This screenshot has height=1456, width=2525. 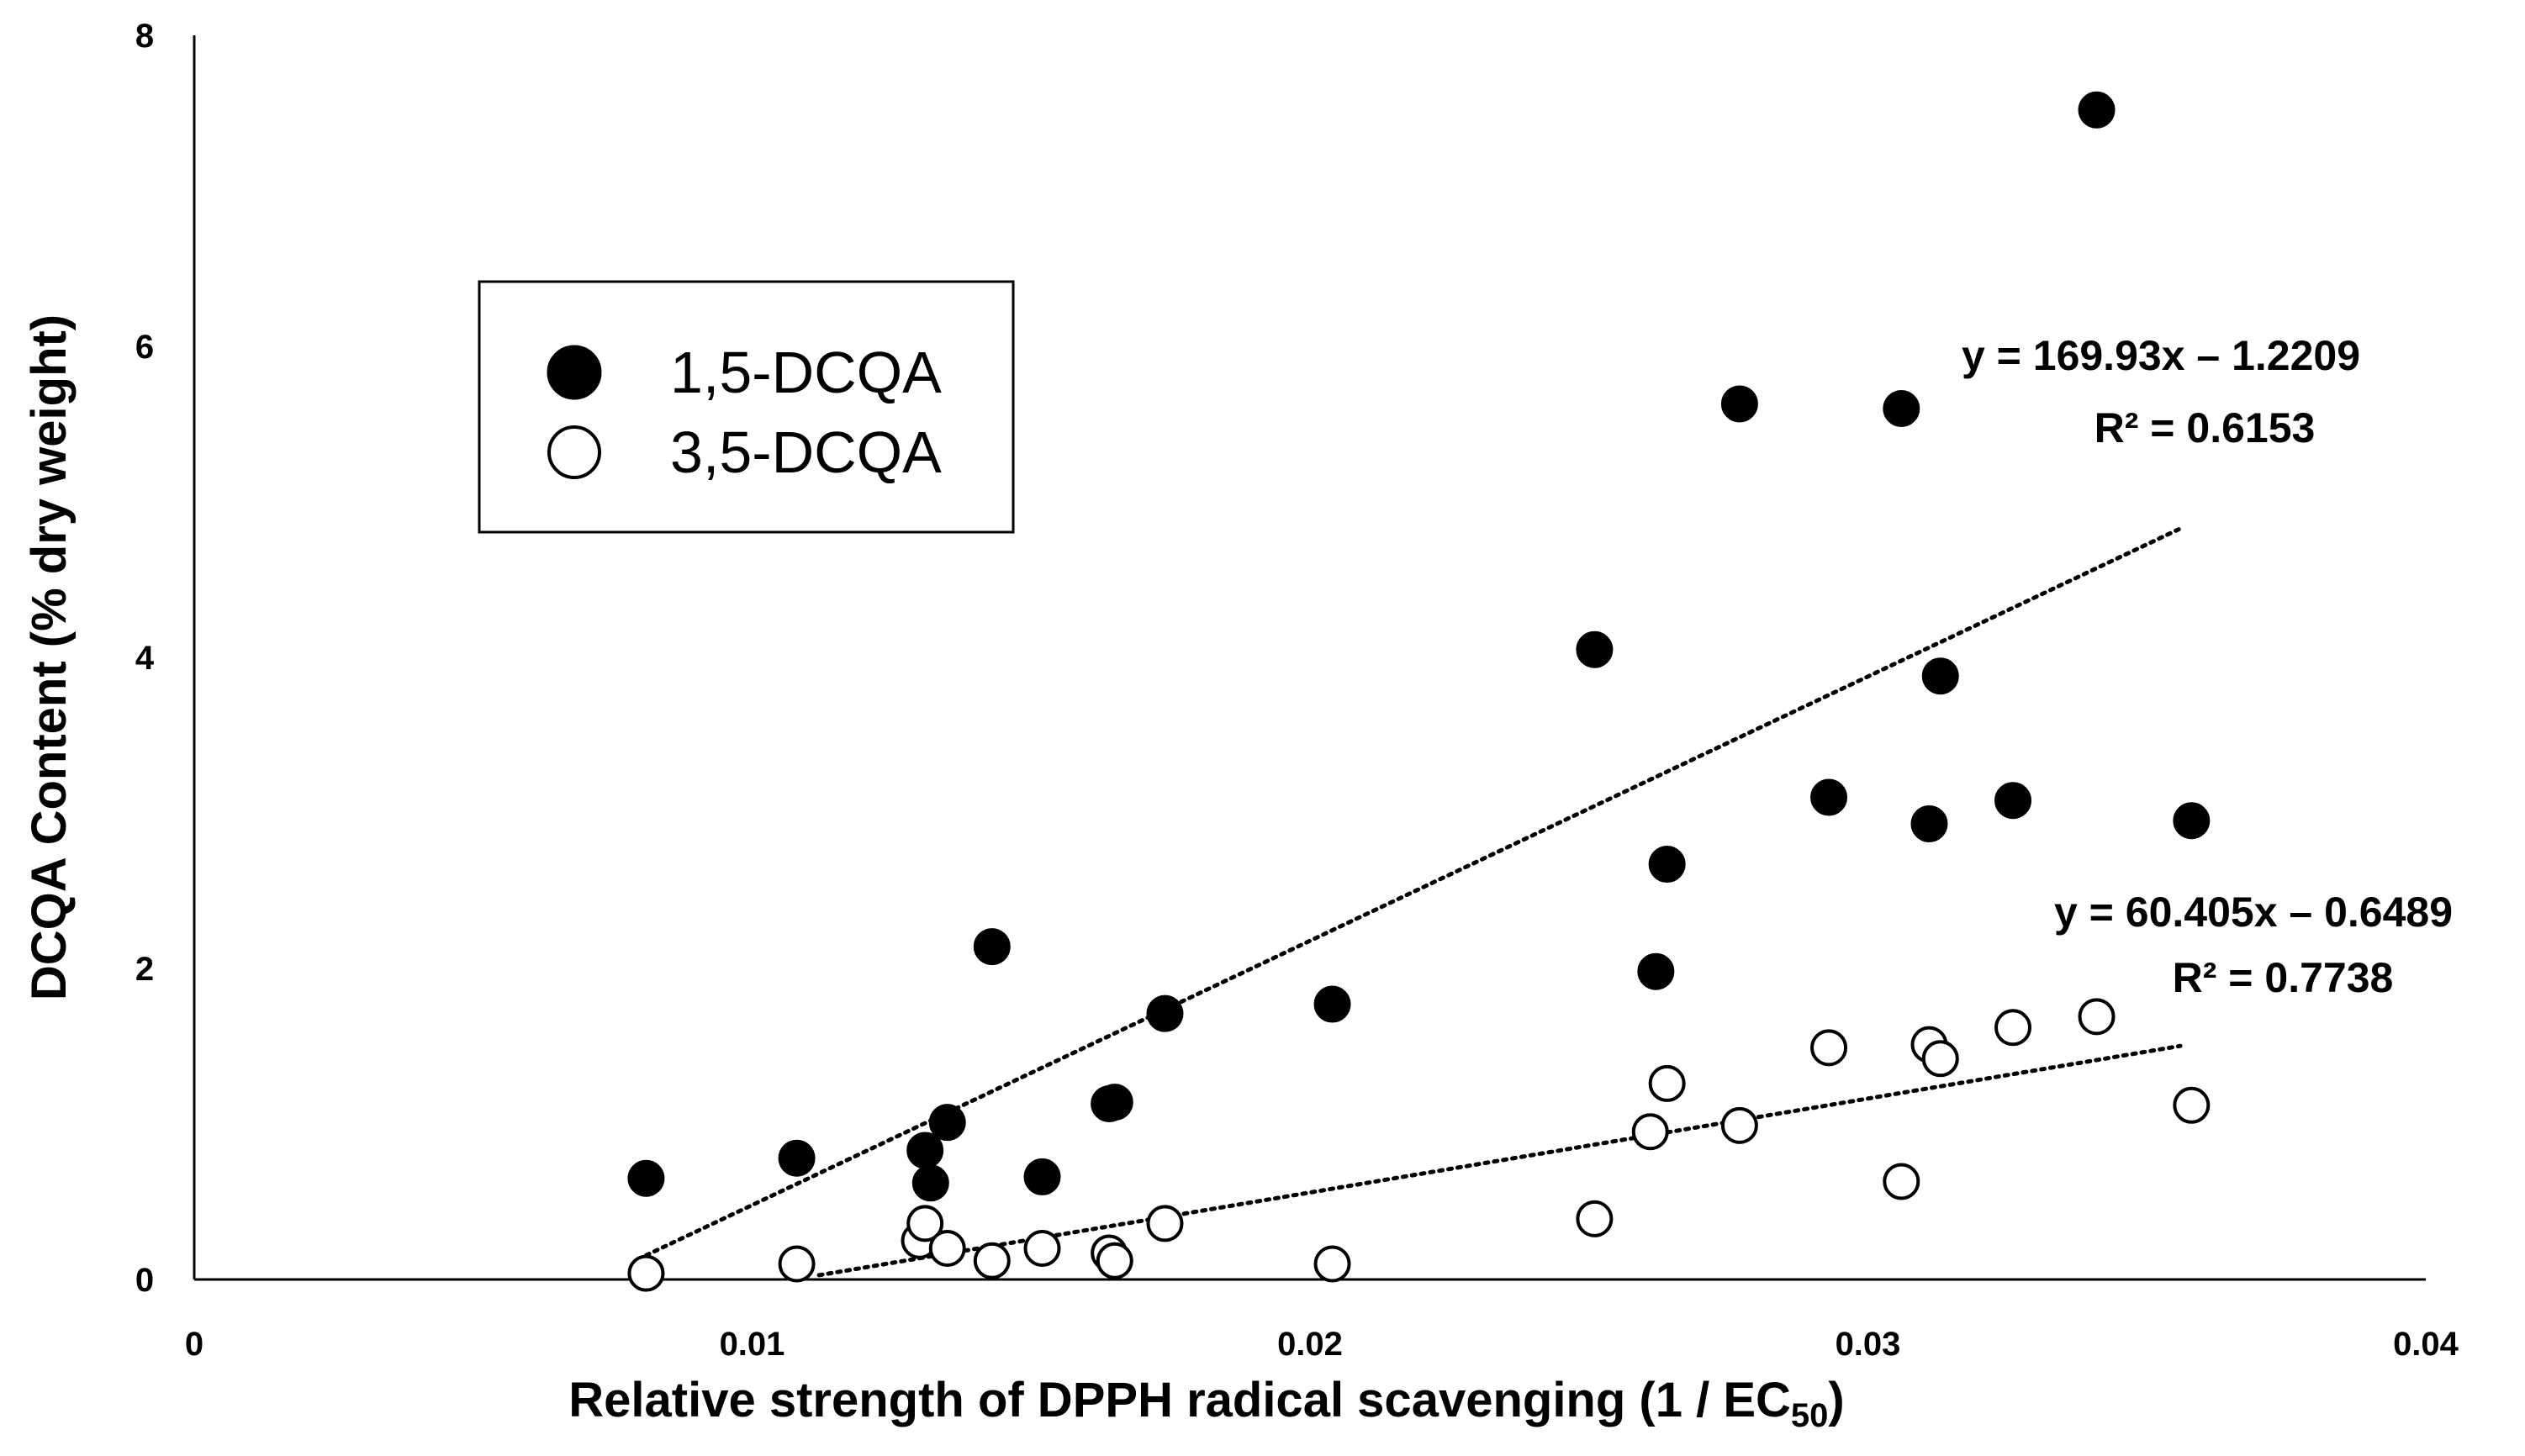 I want to click on series1-equation: y = 169.93x – 1.2209, so click(x=2161, y=355).